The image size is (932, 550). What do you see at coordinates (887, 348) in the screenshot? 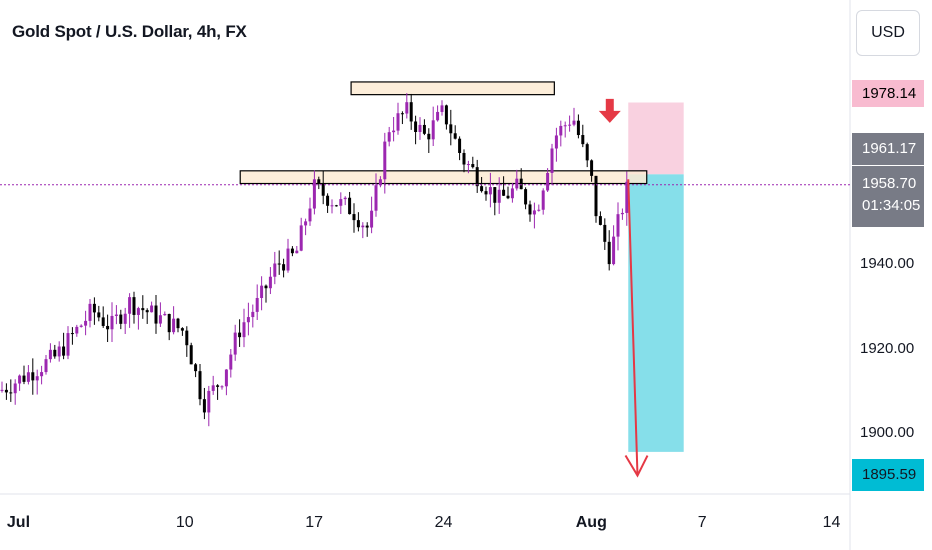
I see `y-tick-label: 1920.00` at bounding box center [887, 348].